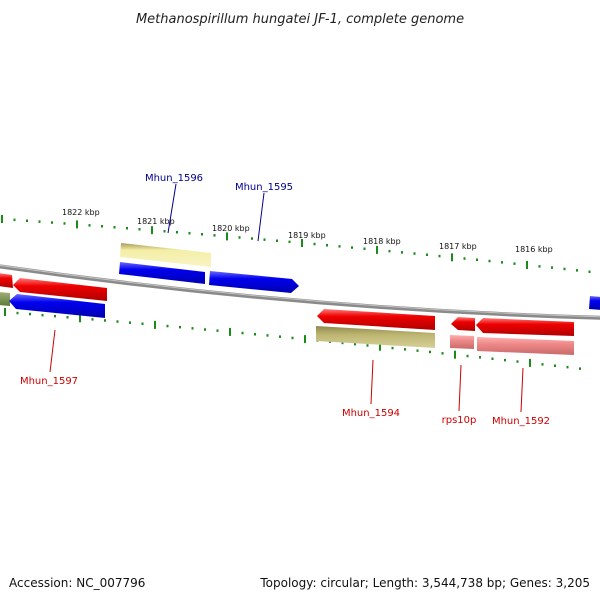 The image size is (600, 600). I want to click on genome-backbone, so click(300, 292).